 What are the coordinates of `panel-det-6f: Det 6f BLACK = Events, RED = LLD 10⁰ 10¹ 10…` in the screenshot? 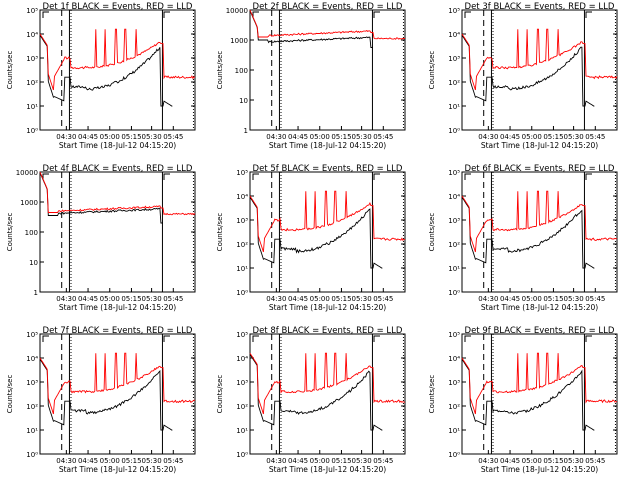 It's located at (523, 238).